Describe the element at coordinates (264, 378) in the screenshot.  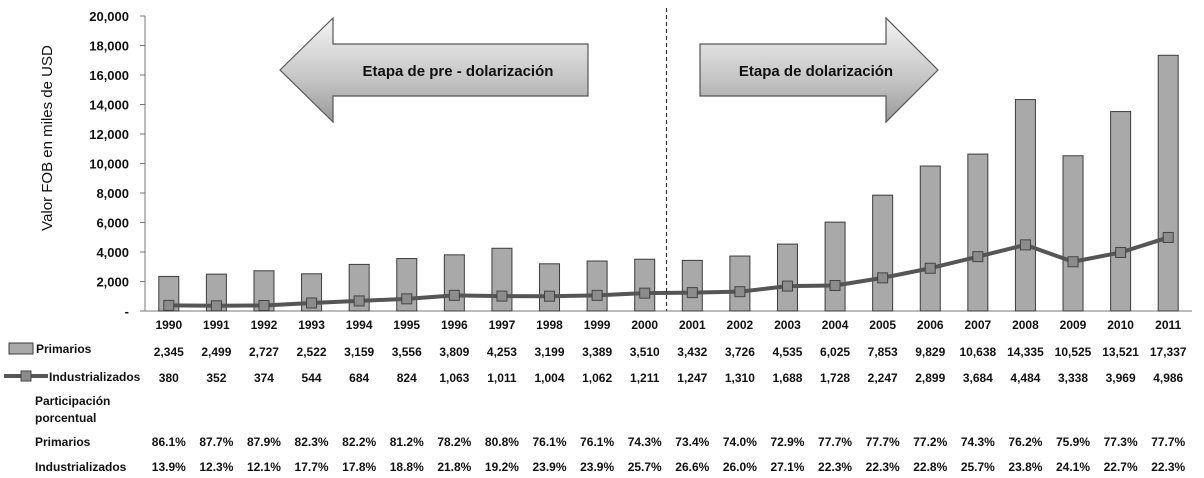
I see `value-industrializados: 374` at that location.